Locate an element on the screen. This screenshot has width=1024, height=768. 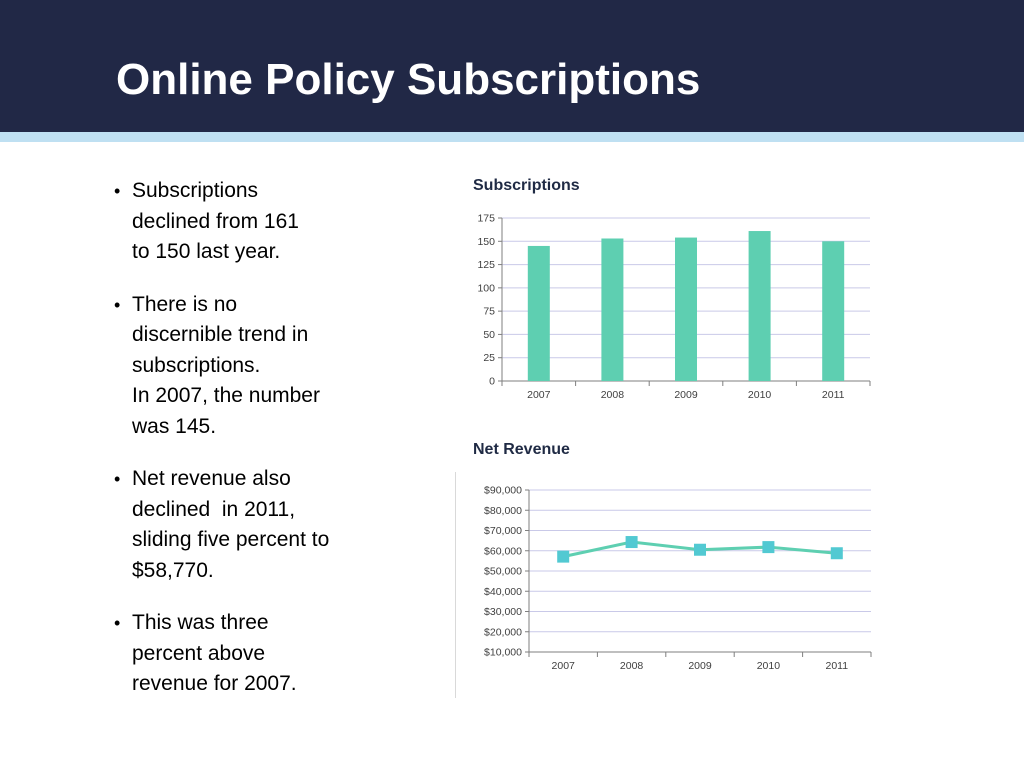
bullet-line: This was three is located at coordinates (200, 622).